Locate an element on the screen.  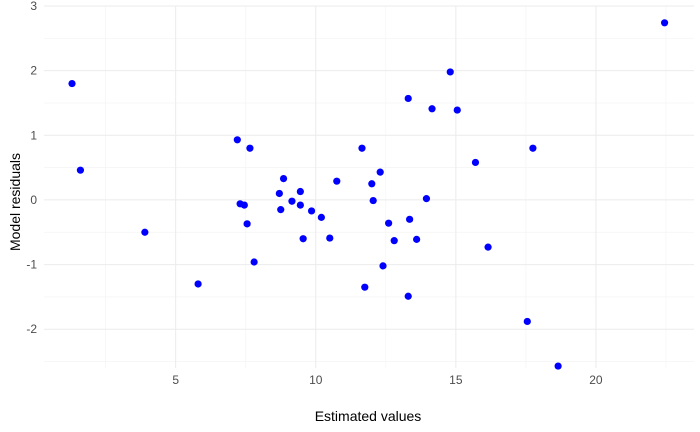
x-axis-title: Estimated values is located at coordinates (368, 416).